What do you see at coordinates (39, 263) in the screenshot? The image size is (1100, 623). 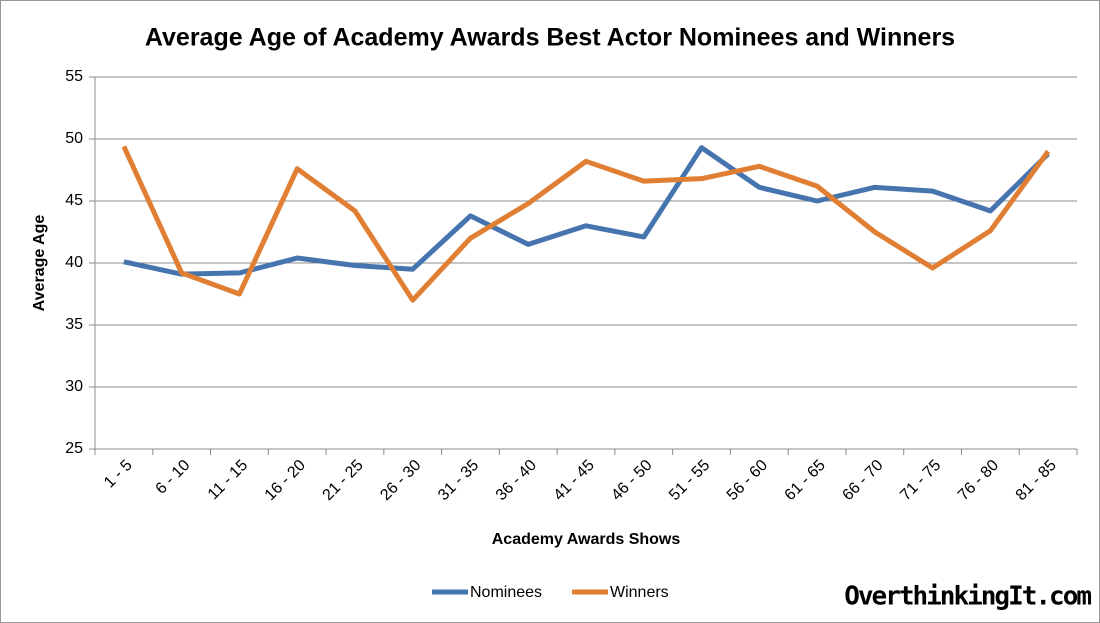 I see `y-axis-label: Average Age` at bounding box center [39, 263].